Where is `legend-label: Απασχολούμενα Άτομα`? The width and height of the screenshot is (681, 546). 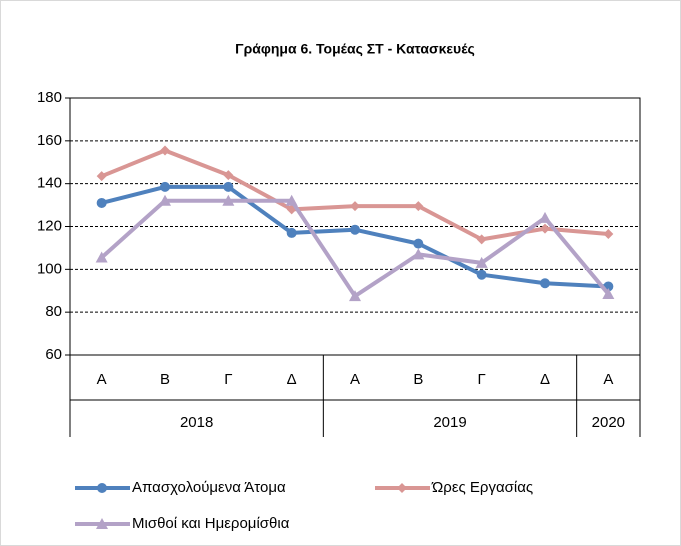 legend-label: Απασχολούμενα Άτομα is located at coordinates (209, 487).